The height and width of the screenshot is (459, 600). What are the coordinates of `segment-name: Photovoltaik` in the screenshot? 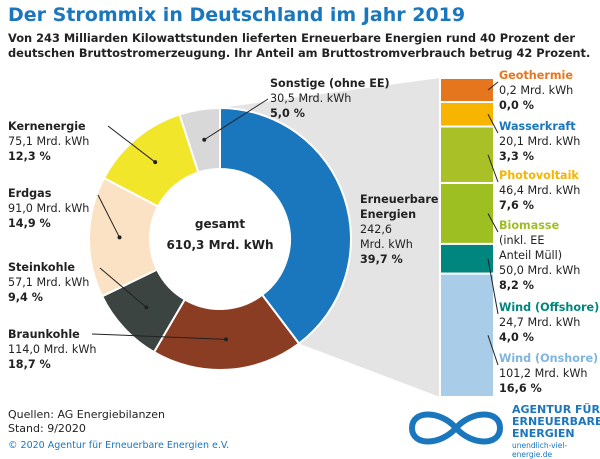 It's located at (539, 175).